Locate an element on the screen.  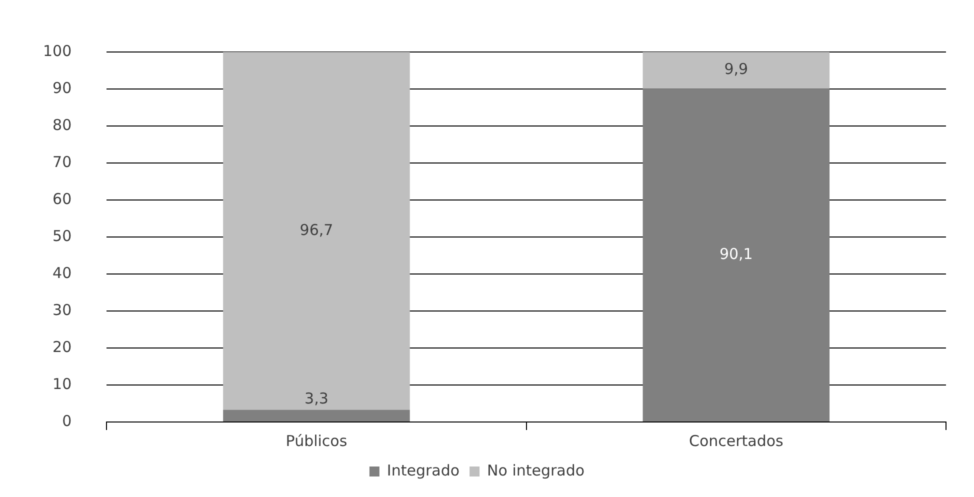
y-tick-label: 60 is located at coordinates (62, 199).